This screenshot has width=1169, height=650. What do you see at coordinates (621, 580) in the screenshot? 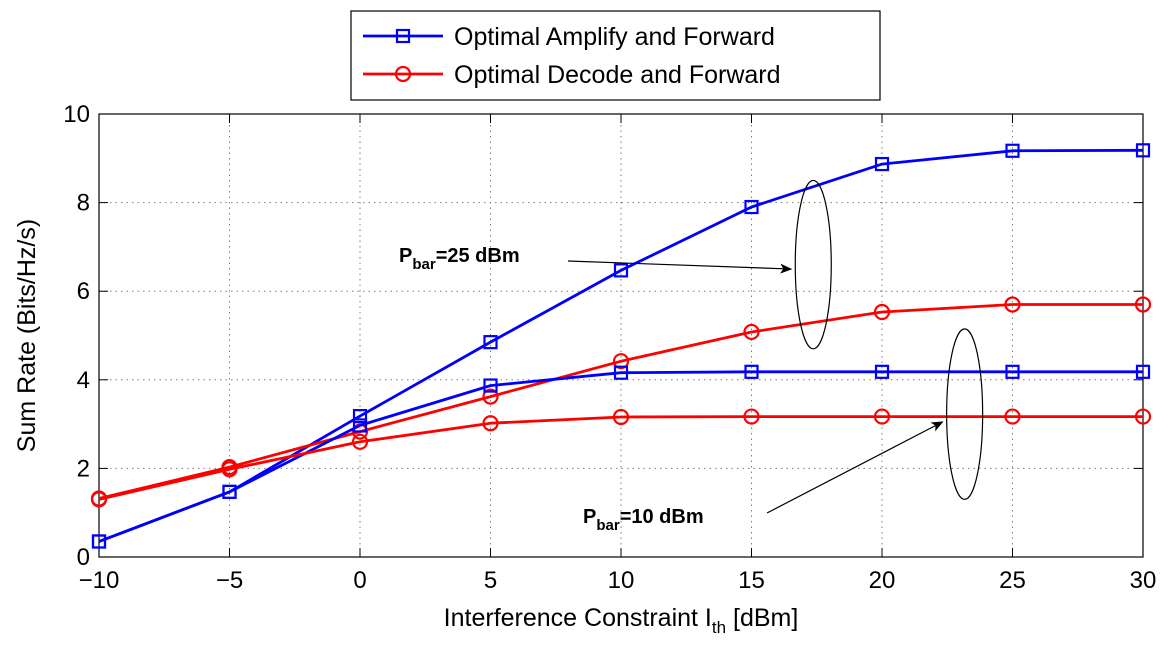
I see `x-tick-label: 10` at bounding box center [621, 580].